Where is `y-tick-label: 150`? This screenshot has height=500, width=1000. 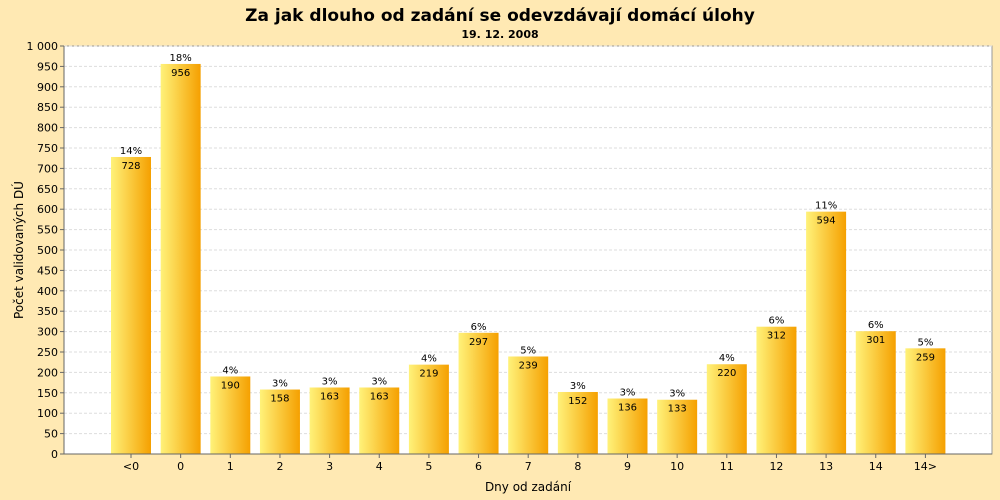
y-tick-label: 150 is located at coordinates (47, 393).